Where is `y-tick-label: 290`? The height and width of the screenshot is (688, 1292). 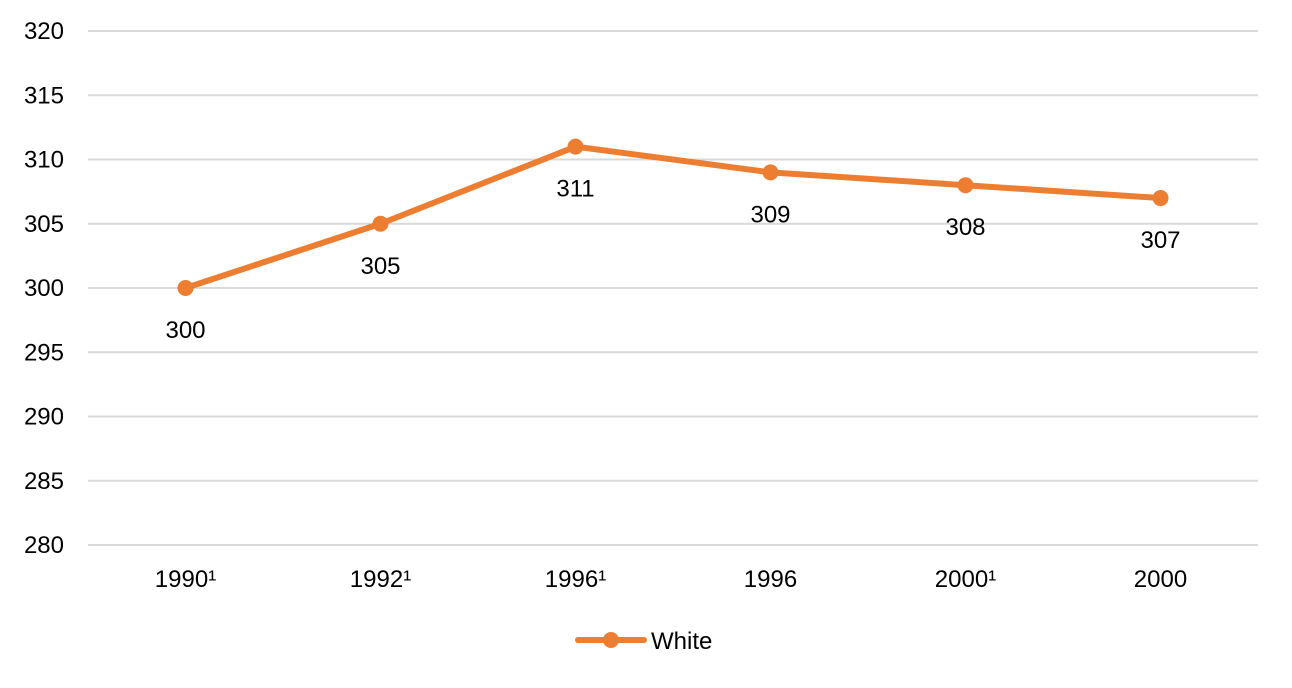 y-tick-label: 290 is located at coordinates (44, 417).